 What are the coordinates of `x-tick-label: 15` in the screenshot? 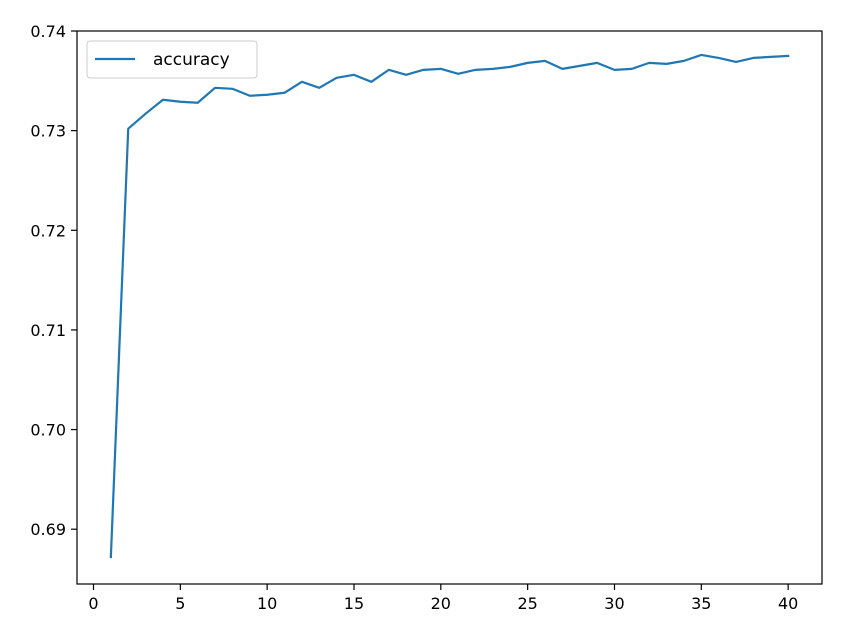 It's located at (354, 603).